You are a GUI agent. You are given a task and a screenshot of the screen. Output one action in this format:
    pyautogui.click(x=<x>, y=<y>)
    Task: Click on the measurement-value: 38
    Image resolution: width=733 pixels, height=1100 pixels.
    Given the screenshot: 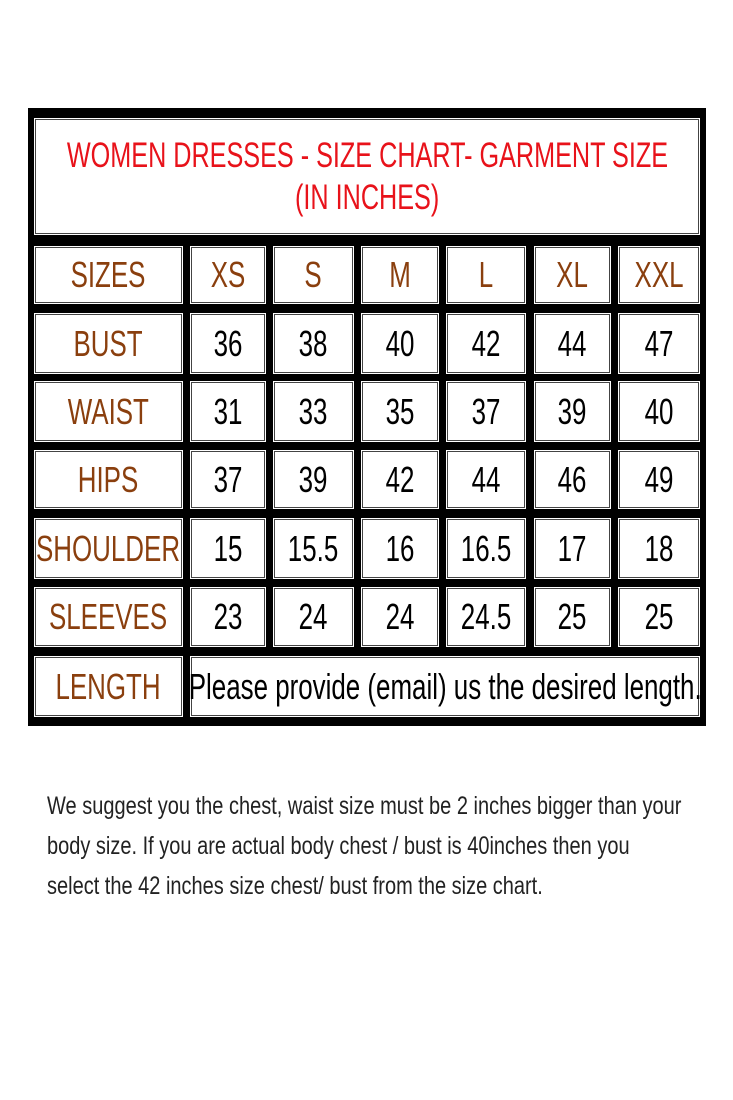 What is the action you would take?
    pyautogui.click(x=313, y=343)
    